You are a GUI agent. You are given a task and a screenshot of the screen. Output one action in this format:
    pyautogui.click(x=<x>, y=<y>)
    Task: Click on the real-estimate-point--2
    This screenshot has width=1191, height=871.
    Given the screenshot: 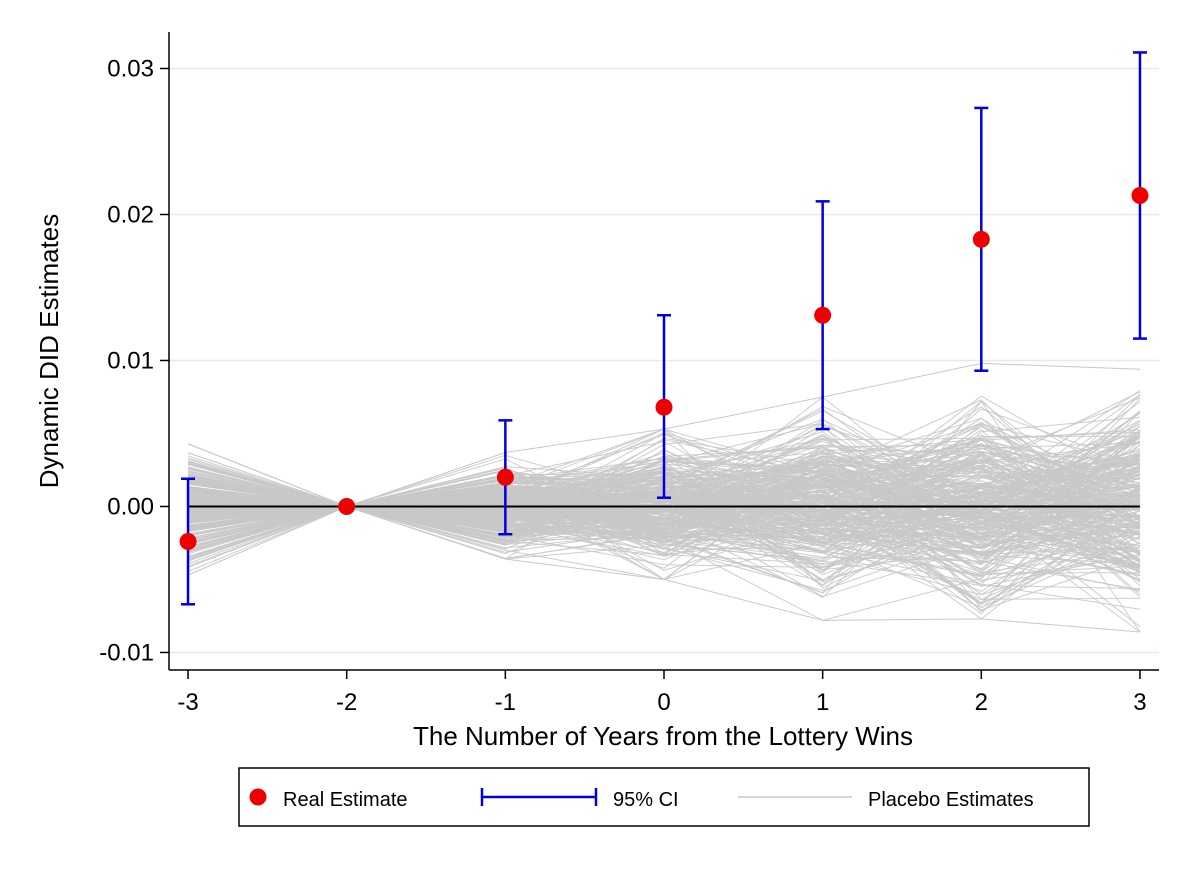 What is the action you would take?
    pyautogui.click(x=347, y=506)
    